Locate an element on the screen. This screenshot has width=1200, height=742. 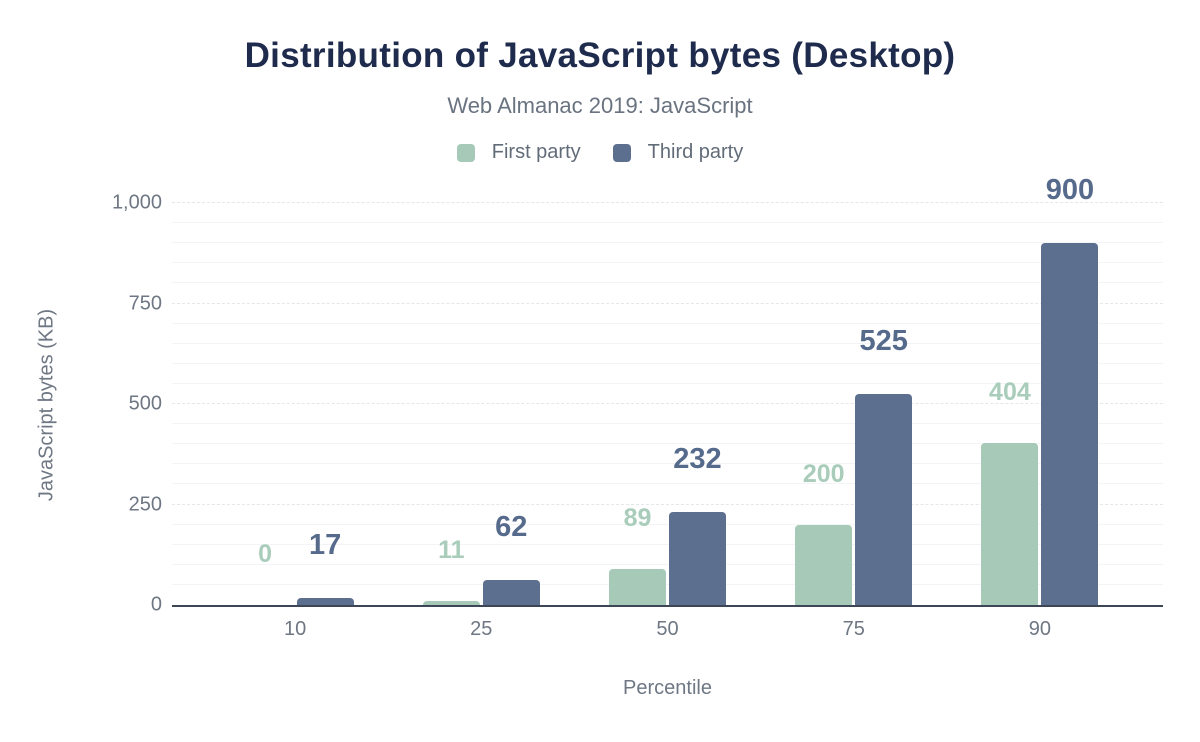
bar-slot-third-party: 17 is located at coordinates (325, 404).